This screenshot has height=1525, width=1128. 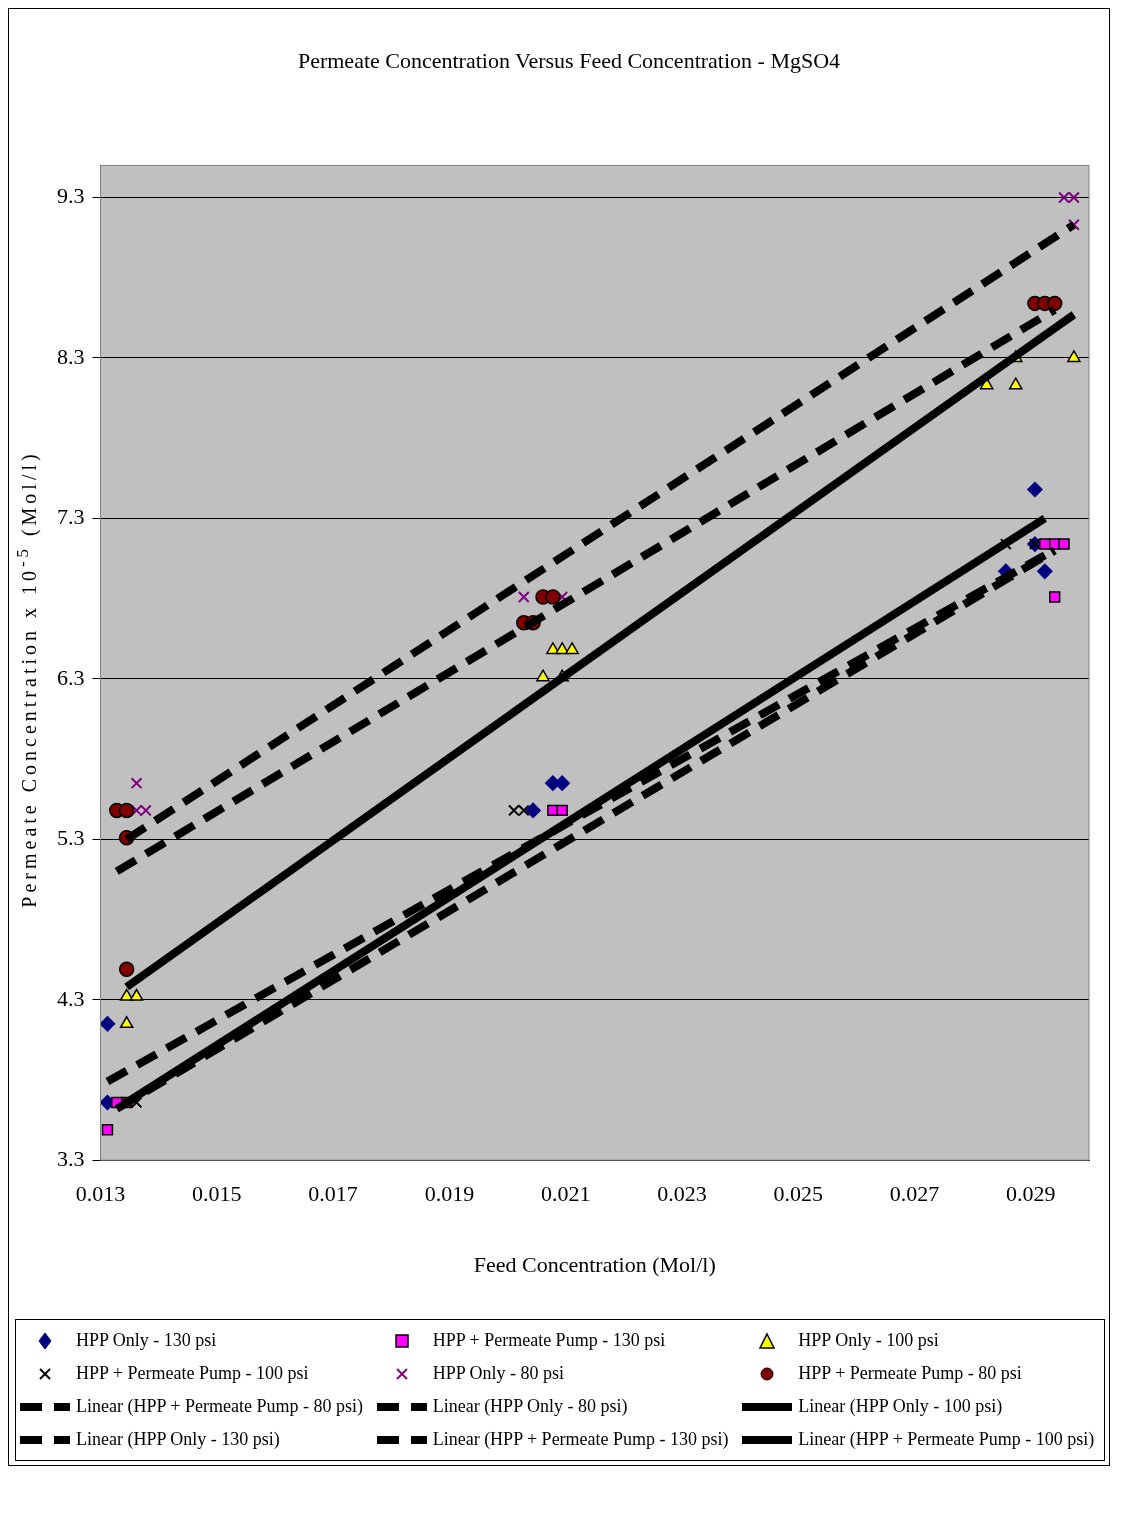 I want to click on y-tick-label: 5.3, so click(x=71, y=838).